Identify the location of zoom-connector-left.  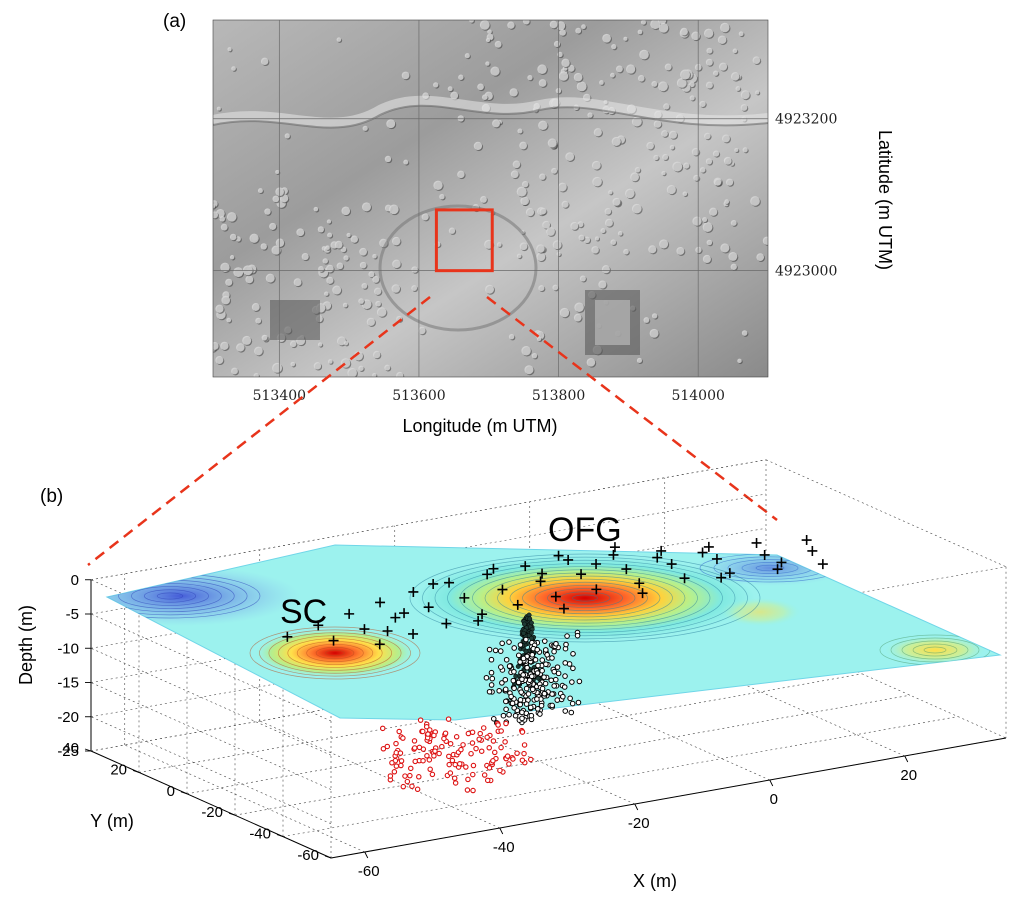
(259, 431).